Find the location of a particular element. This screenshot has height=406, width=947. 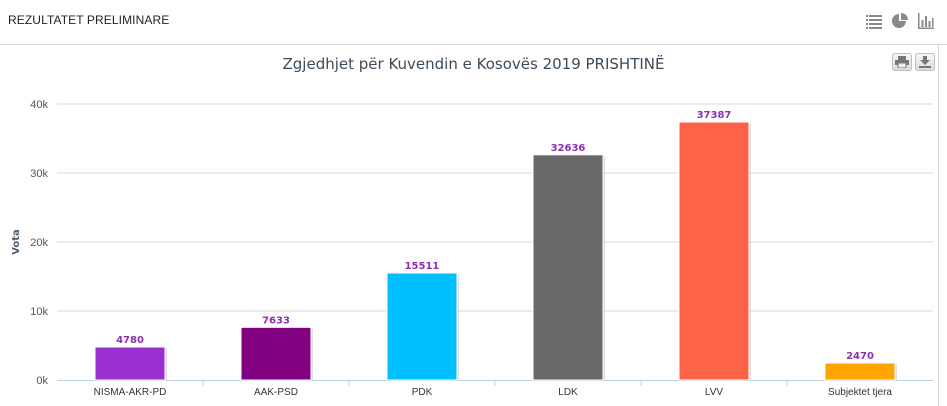

y-tick-label: 30k is located at coordinates (39, 174).